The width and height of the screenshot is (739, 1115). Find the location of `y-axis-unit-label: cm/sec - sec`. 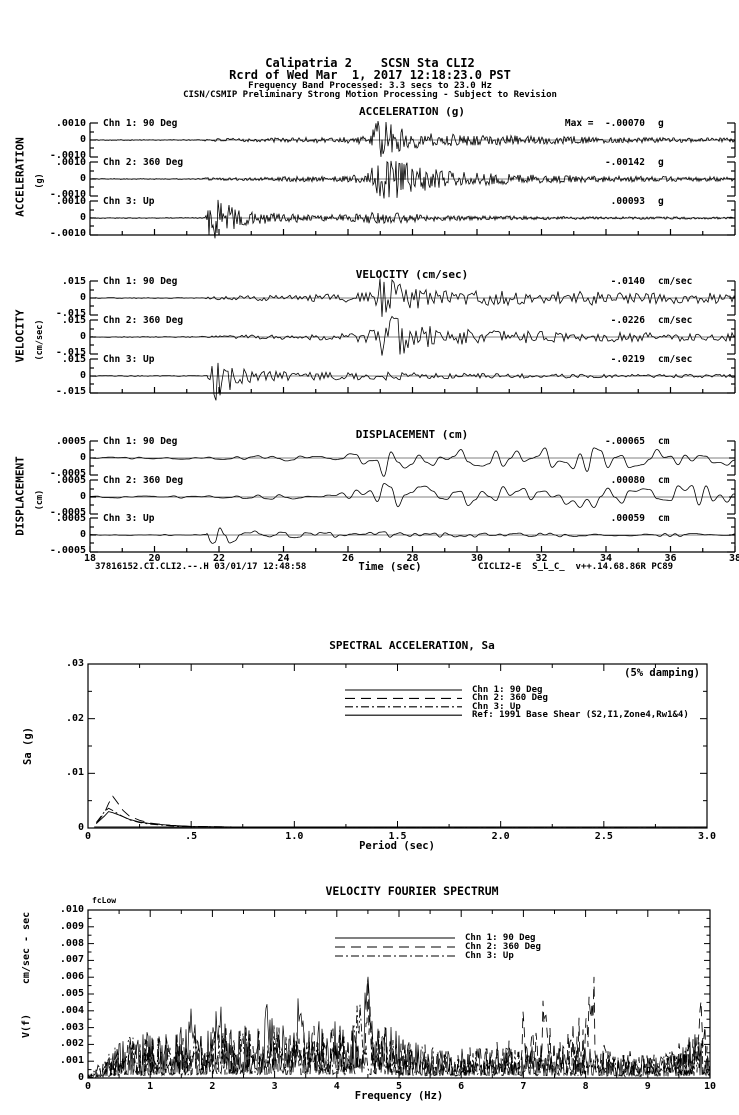

y-axis-unit-label: cm/sec - sec is located at coordinates (26, 948).